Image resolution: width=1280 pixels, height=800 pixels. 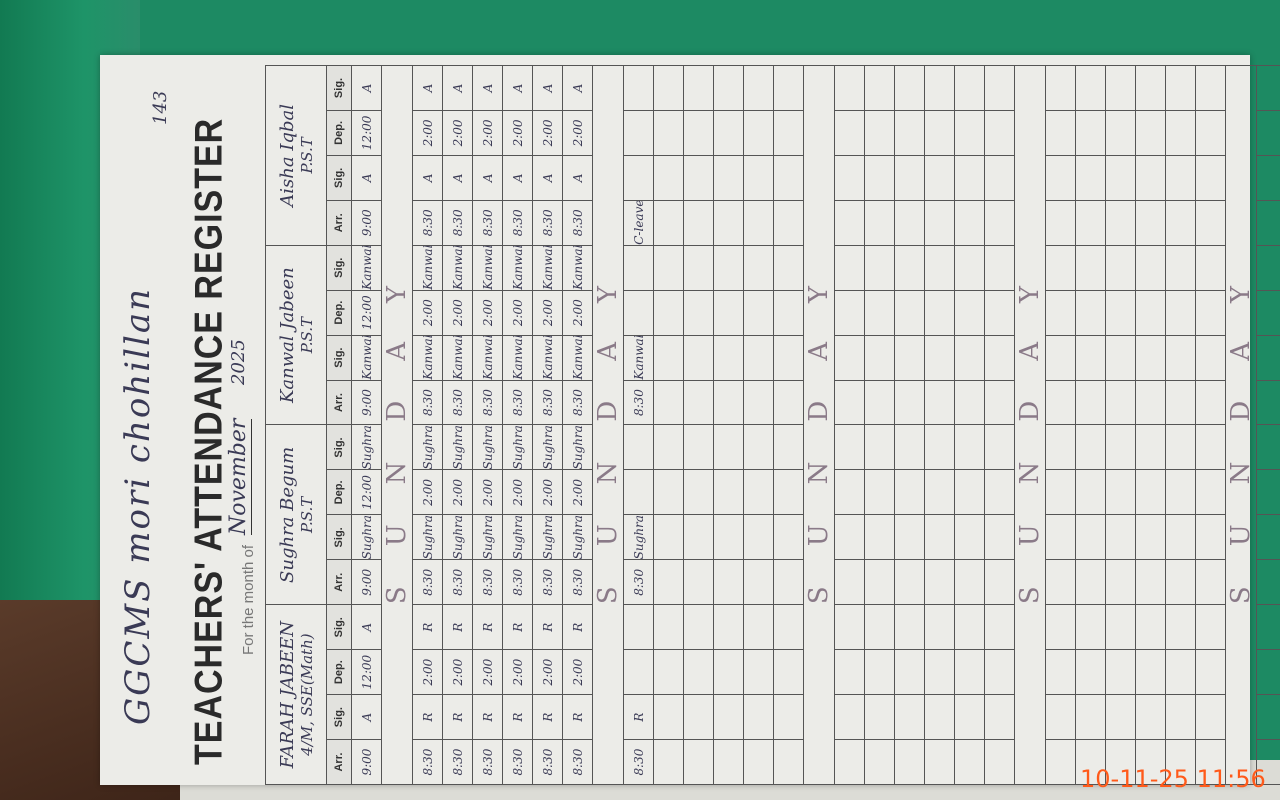 I want to click on sunday-mark: SUNDAY, so click(x=608, y=425).